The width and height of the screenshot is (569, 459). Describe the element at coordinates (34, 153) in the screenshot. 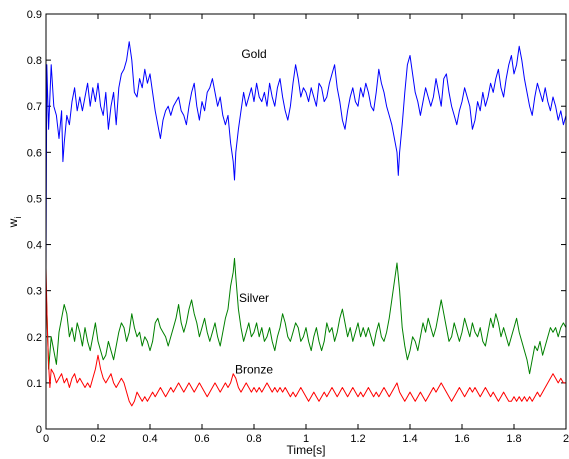

I see `y-tick-label: 0.6` at that location.